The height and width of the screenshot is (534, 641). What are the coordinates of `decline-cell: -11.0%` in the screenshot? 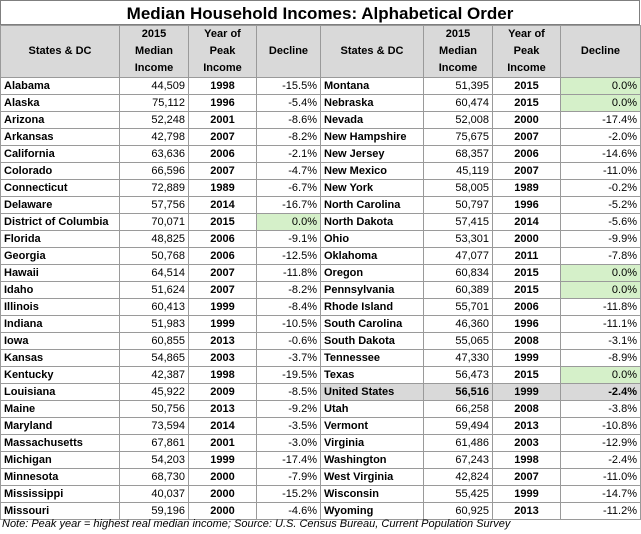 It's located at (600, 171).